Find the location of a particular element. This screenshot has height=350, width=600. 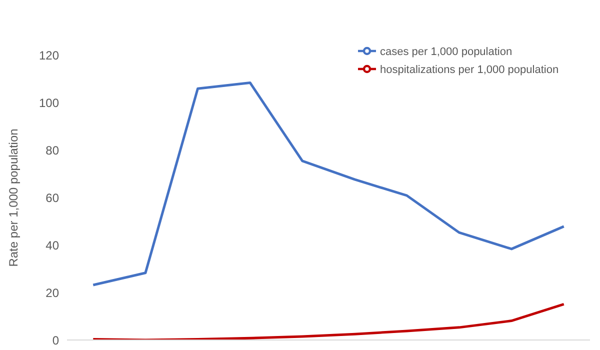

y-tick-label: 100 is located at coordinates (49, 103).